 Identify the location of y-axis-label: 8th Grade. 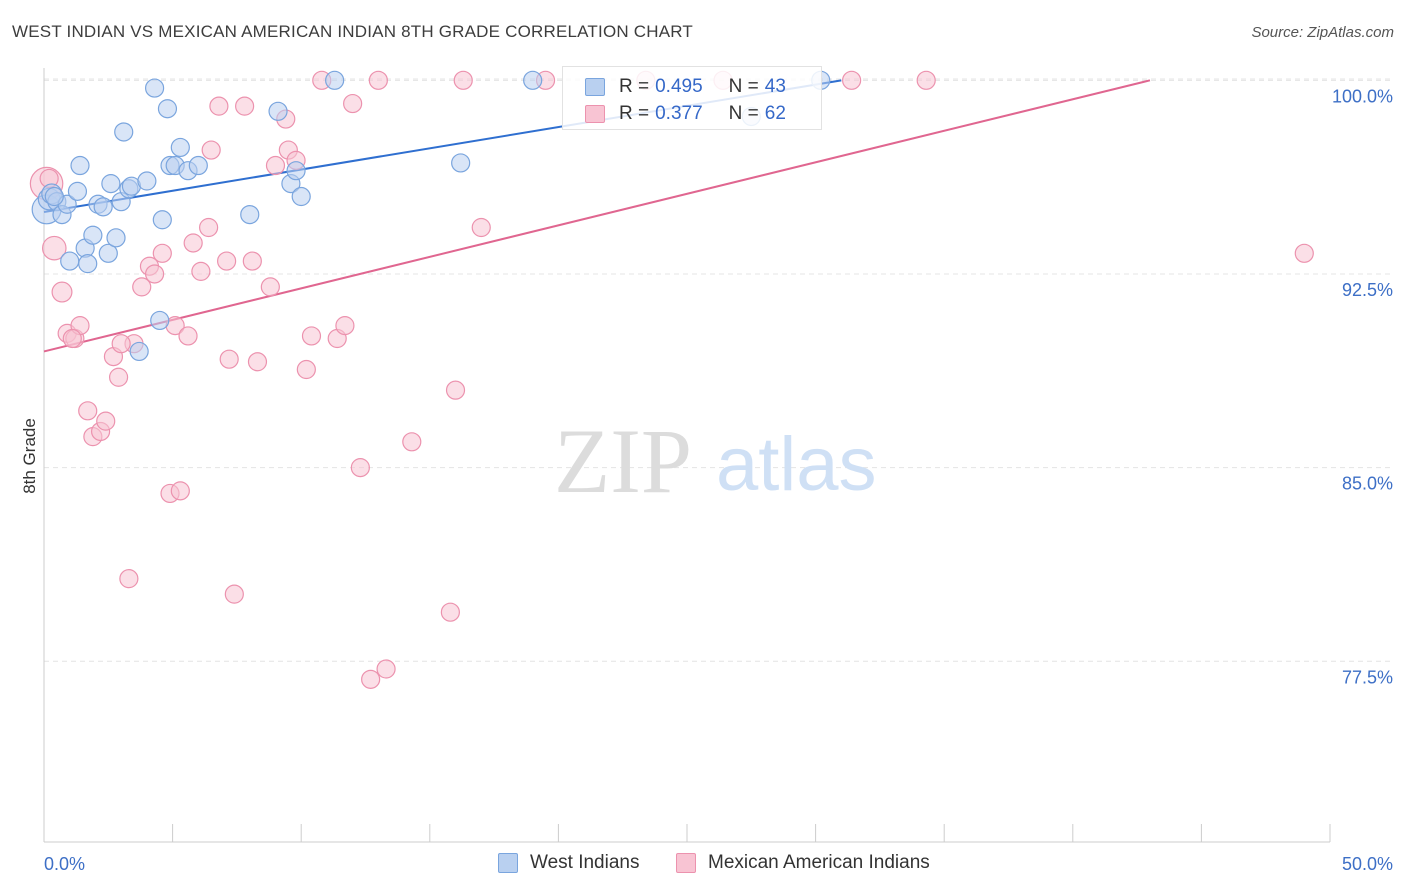
(29, 456).